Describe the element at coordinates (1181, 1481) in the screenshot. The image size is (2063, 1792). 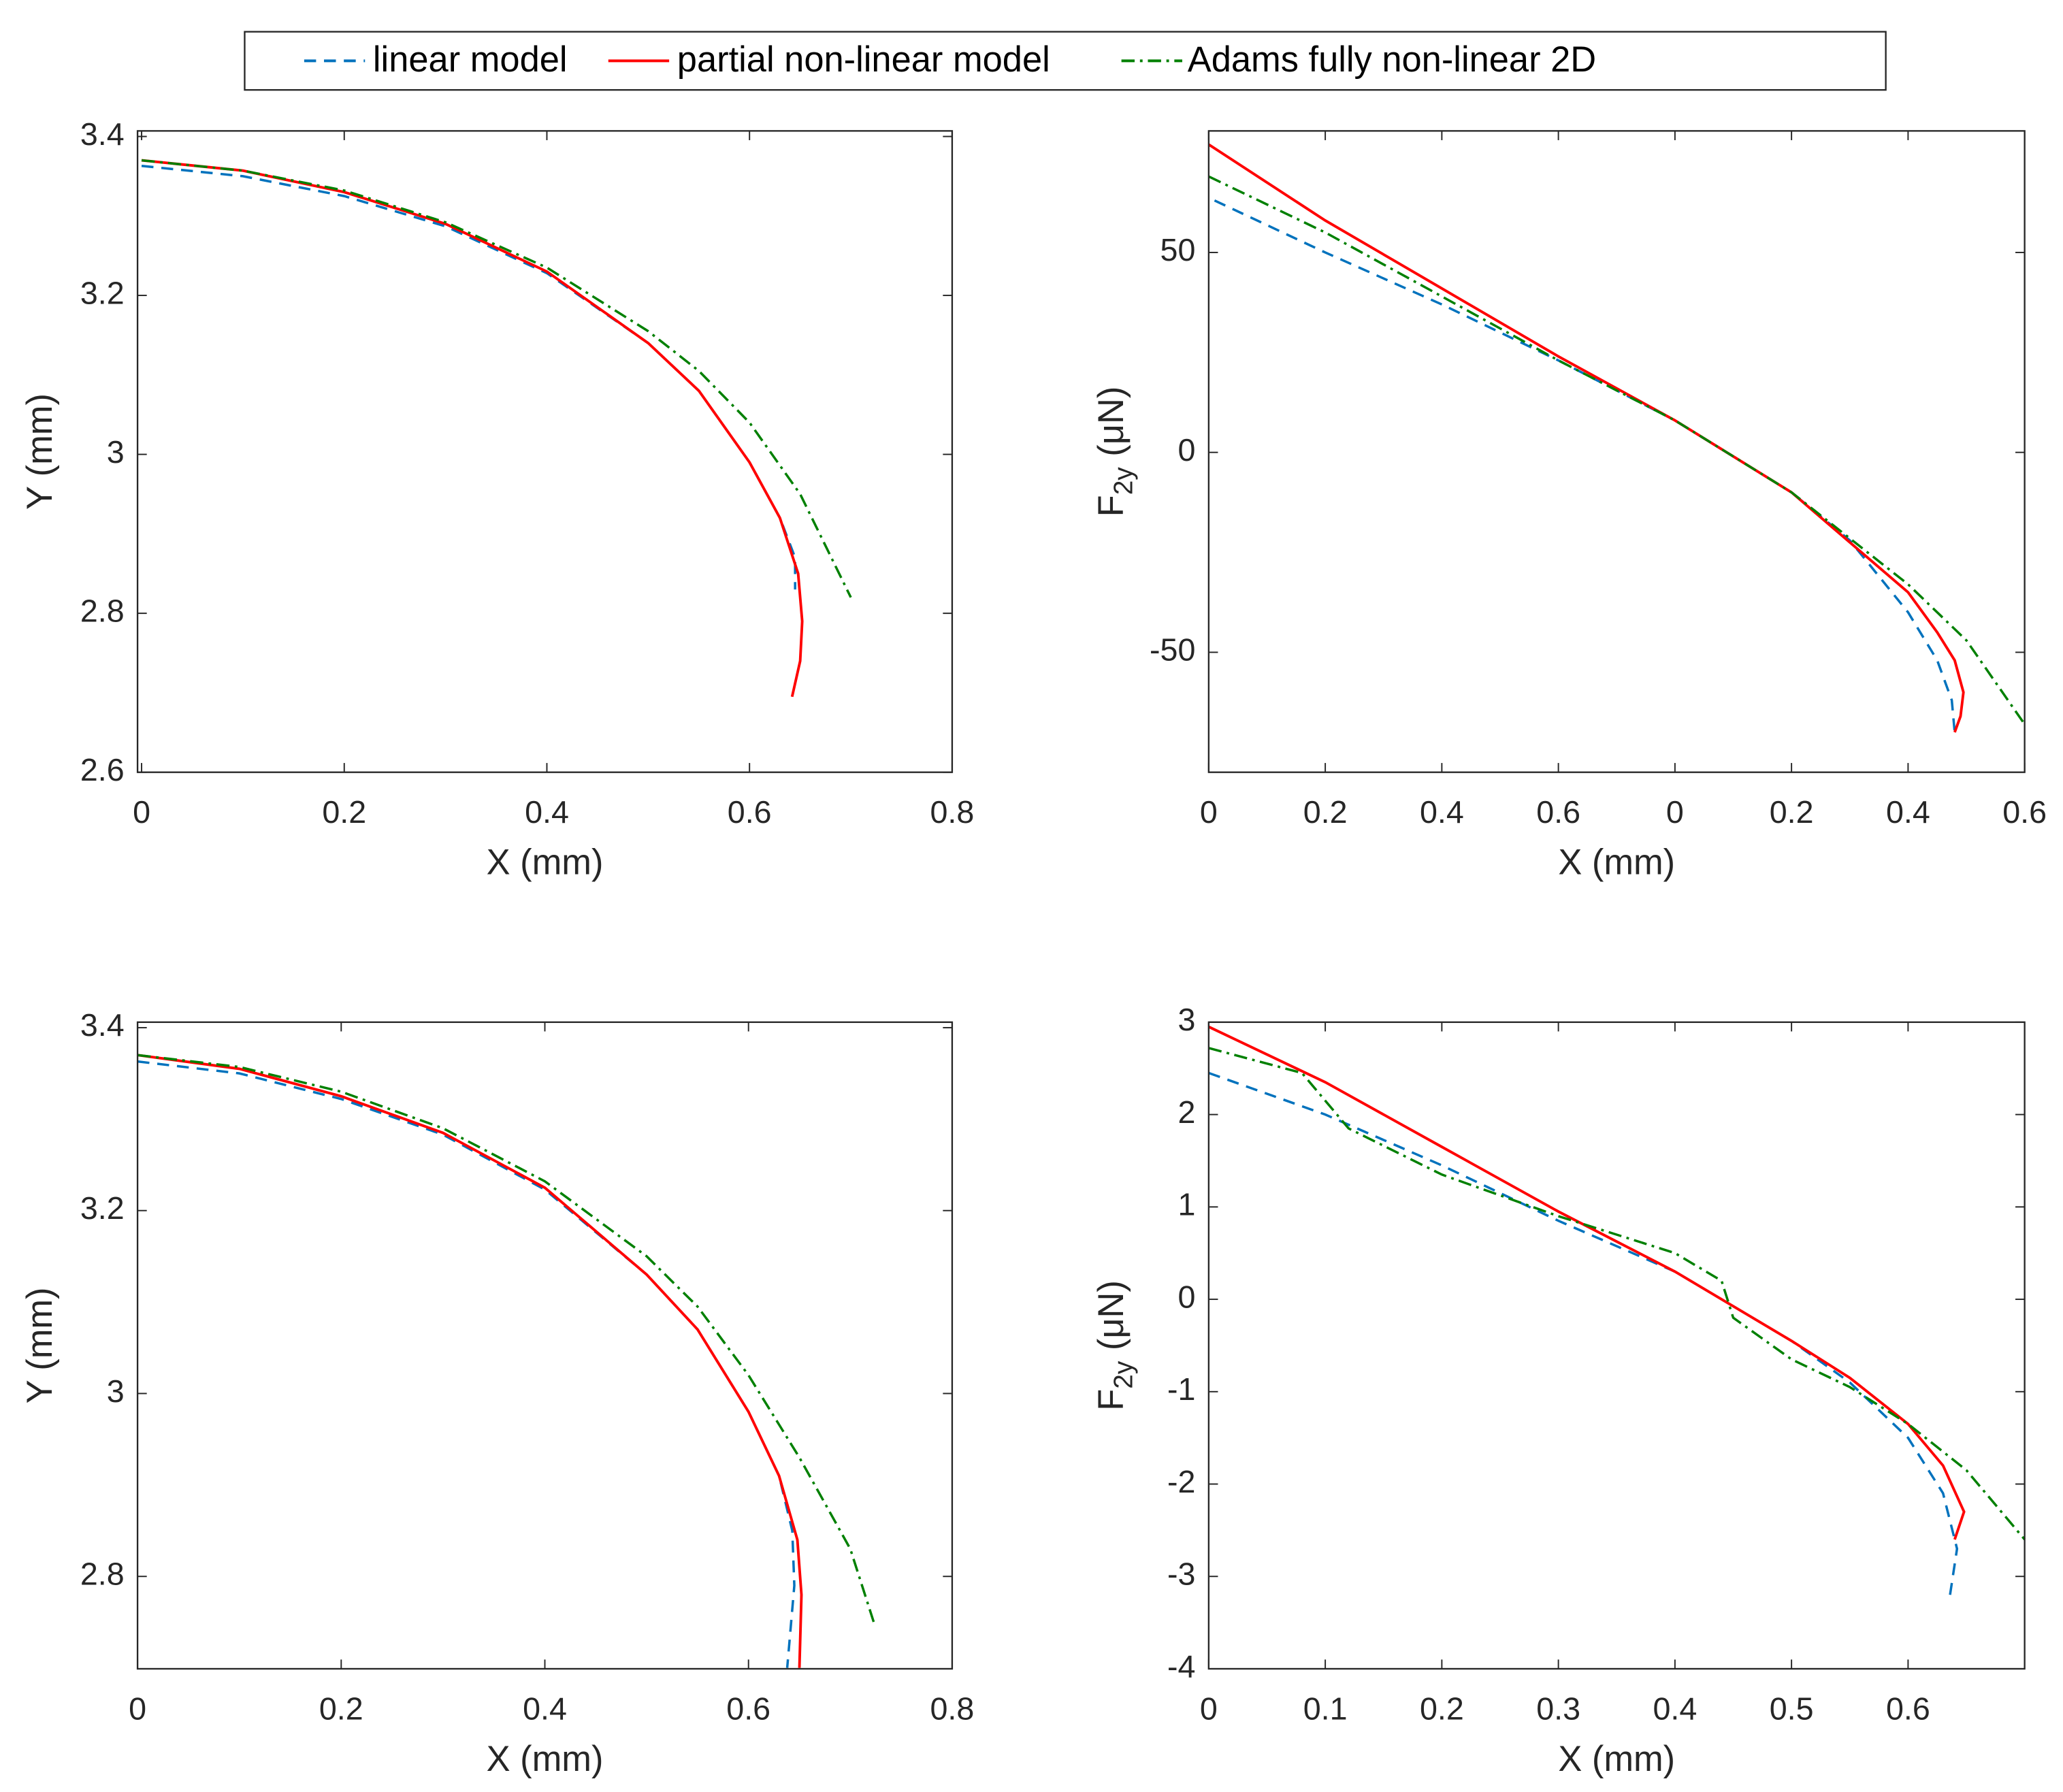
I see `y-tick-label: -2` at that location.